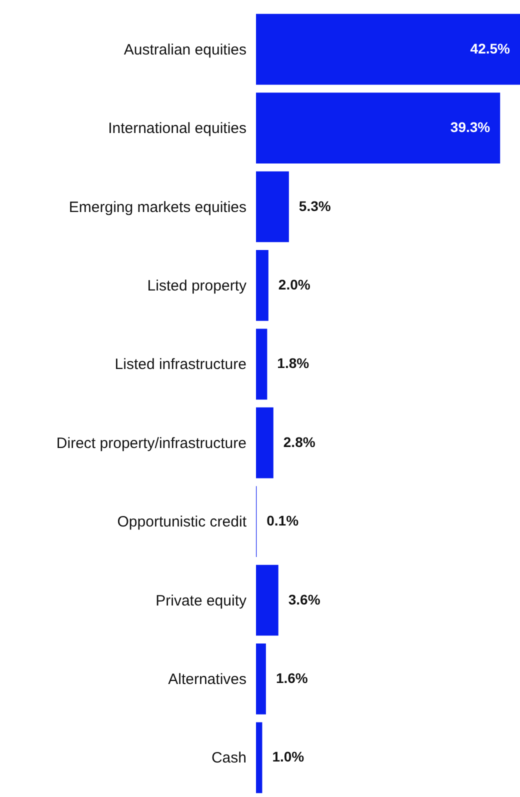  Describe the element at coordinates (315, 206) in the screenshot. I see `data-label: 5.3%` at that location.